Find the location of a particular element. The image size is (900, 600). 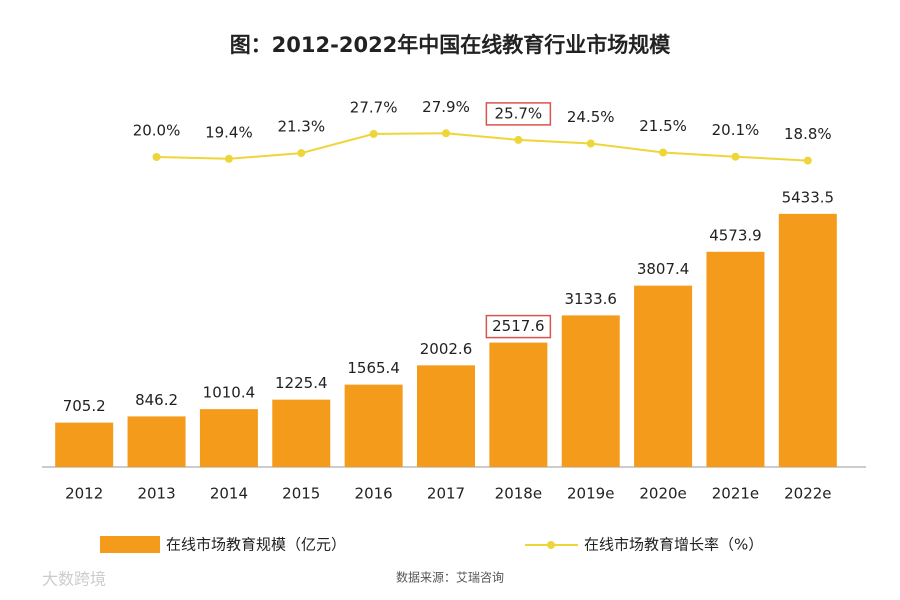

x-tick-label: 2021e is located at coordinates (735, 494).